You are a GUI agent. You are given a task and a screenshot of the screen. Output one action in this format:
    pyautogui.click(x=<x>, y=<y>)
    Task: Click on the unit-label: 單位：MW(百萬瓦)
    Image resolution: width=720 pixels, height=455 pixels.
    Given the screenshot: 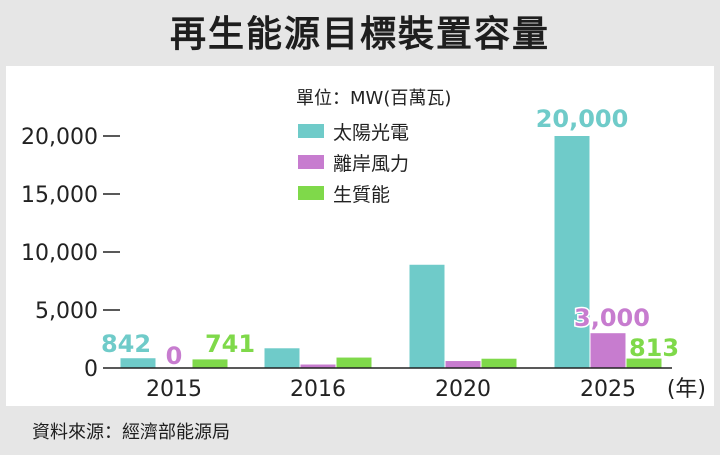 What is the action you would take?
    pyautogui.click(x=373, y=98)
    